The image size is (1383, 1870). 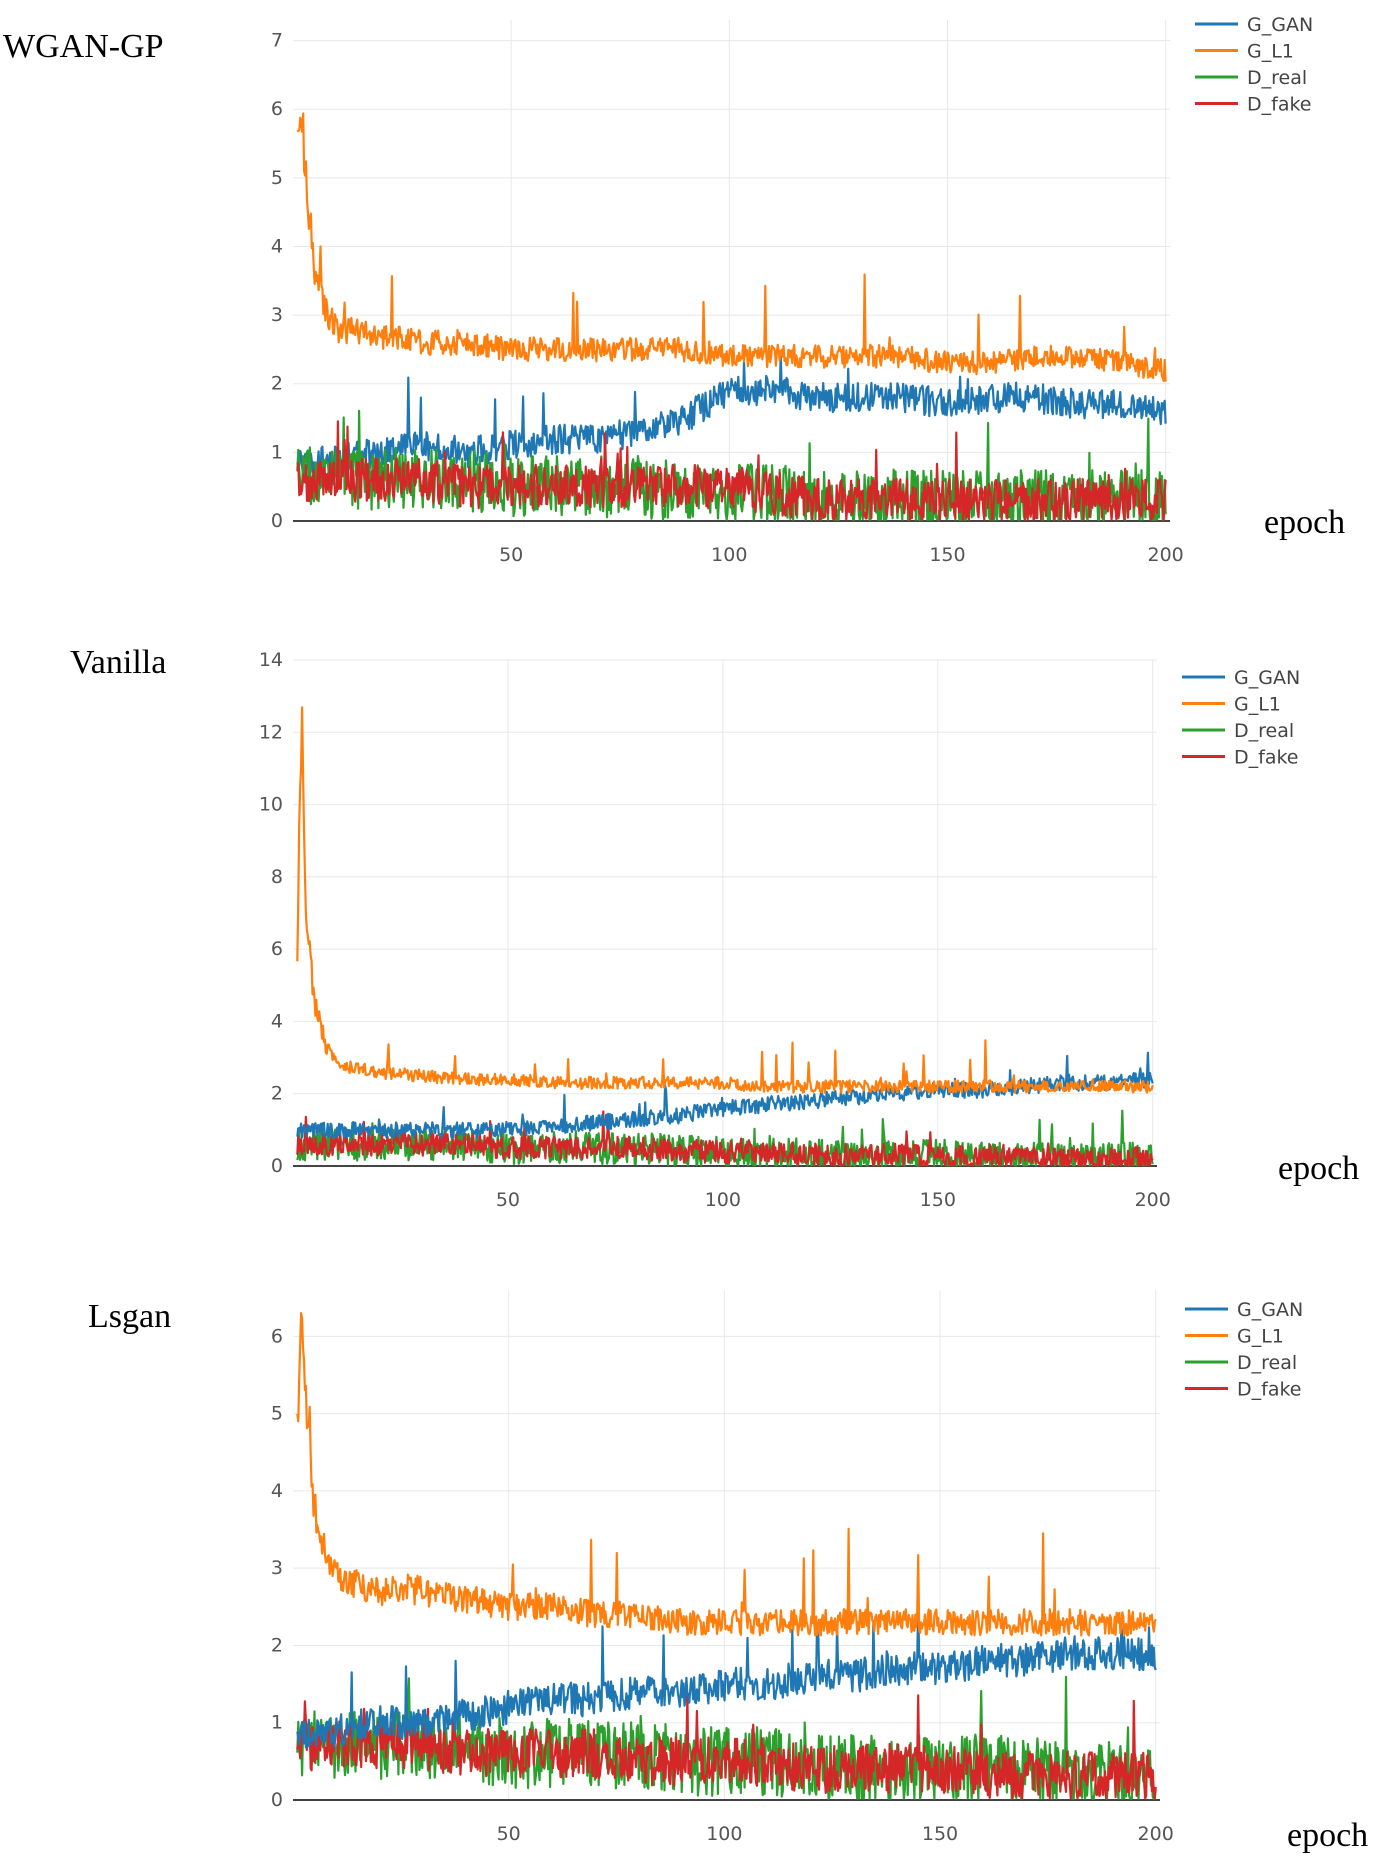 I want to click on y-tick-label: 12, so click(x=271, y=732).